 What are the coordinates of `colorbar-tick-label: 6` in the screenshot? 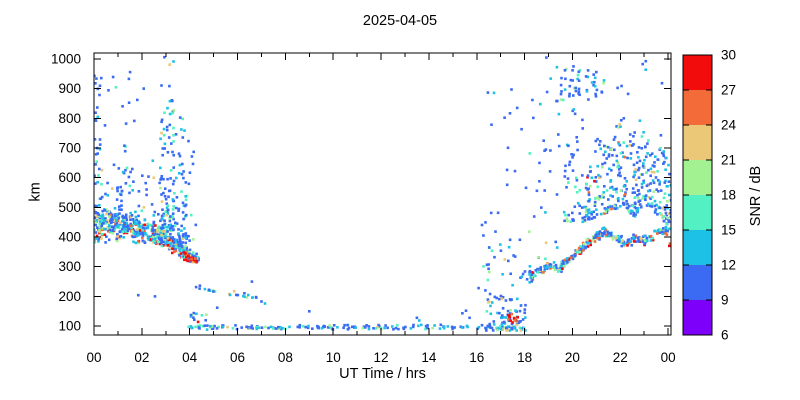 It's located at (725, 335).